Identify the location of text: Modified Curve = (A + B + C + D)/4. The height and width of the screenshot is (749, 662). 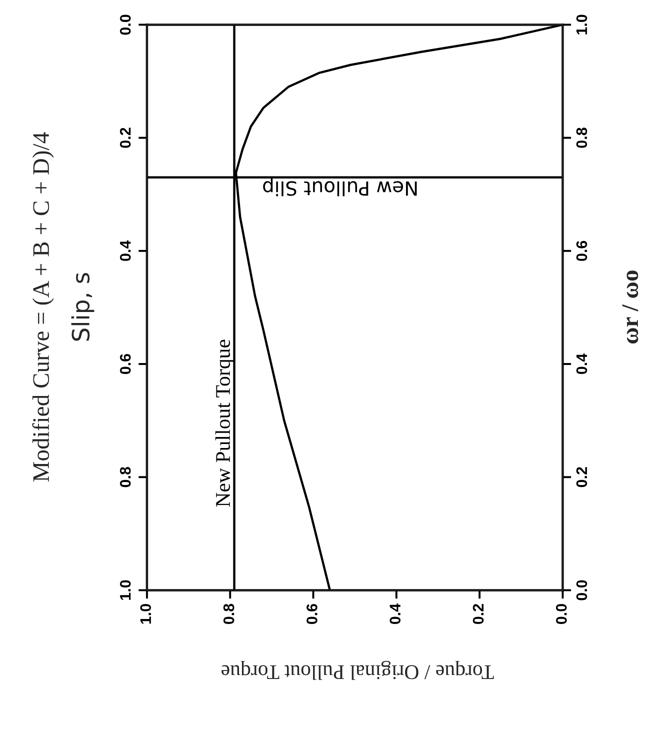
(43, 307).